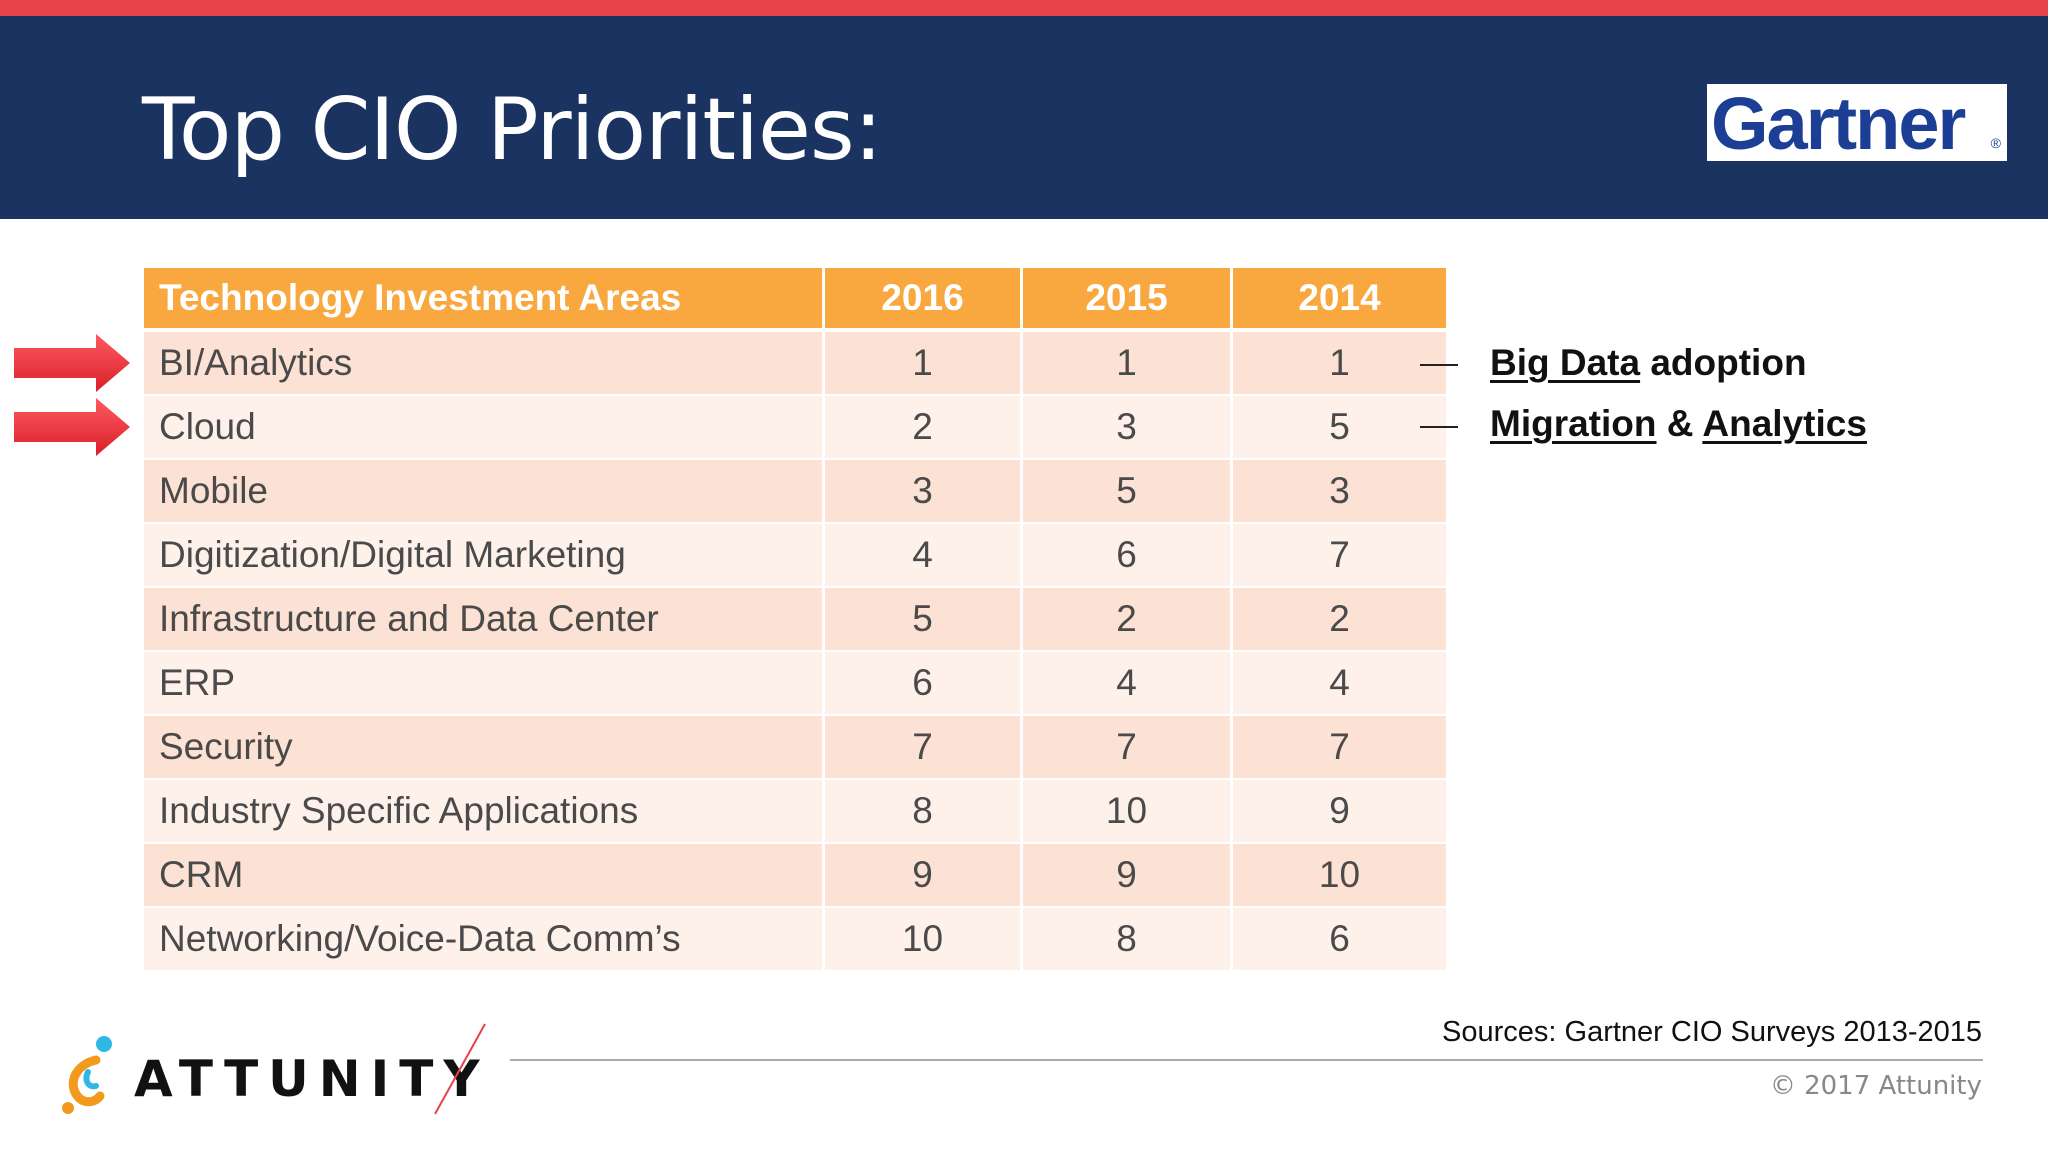 This screenshot has height=1152, width=2048. I want to click on migration-label: Migration, so click(1573, 423).